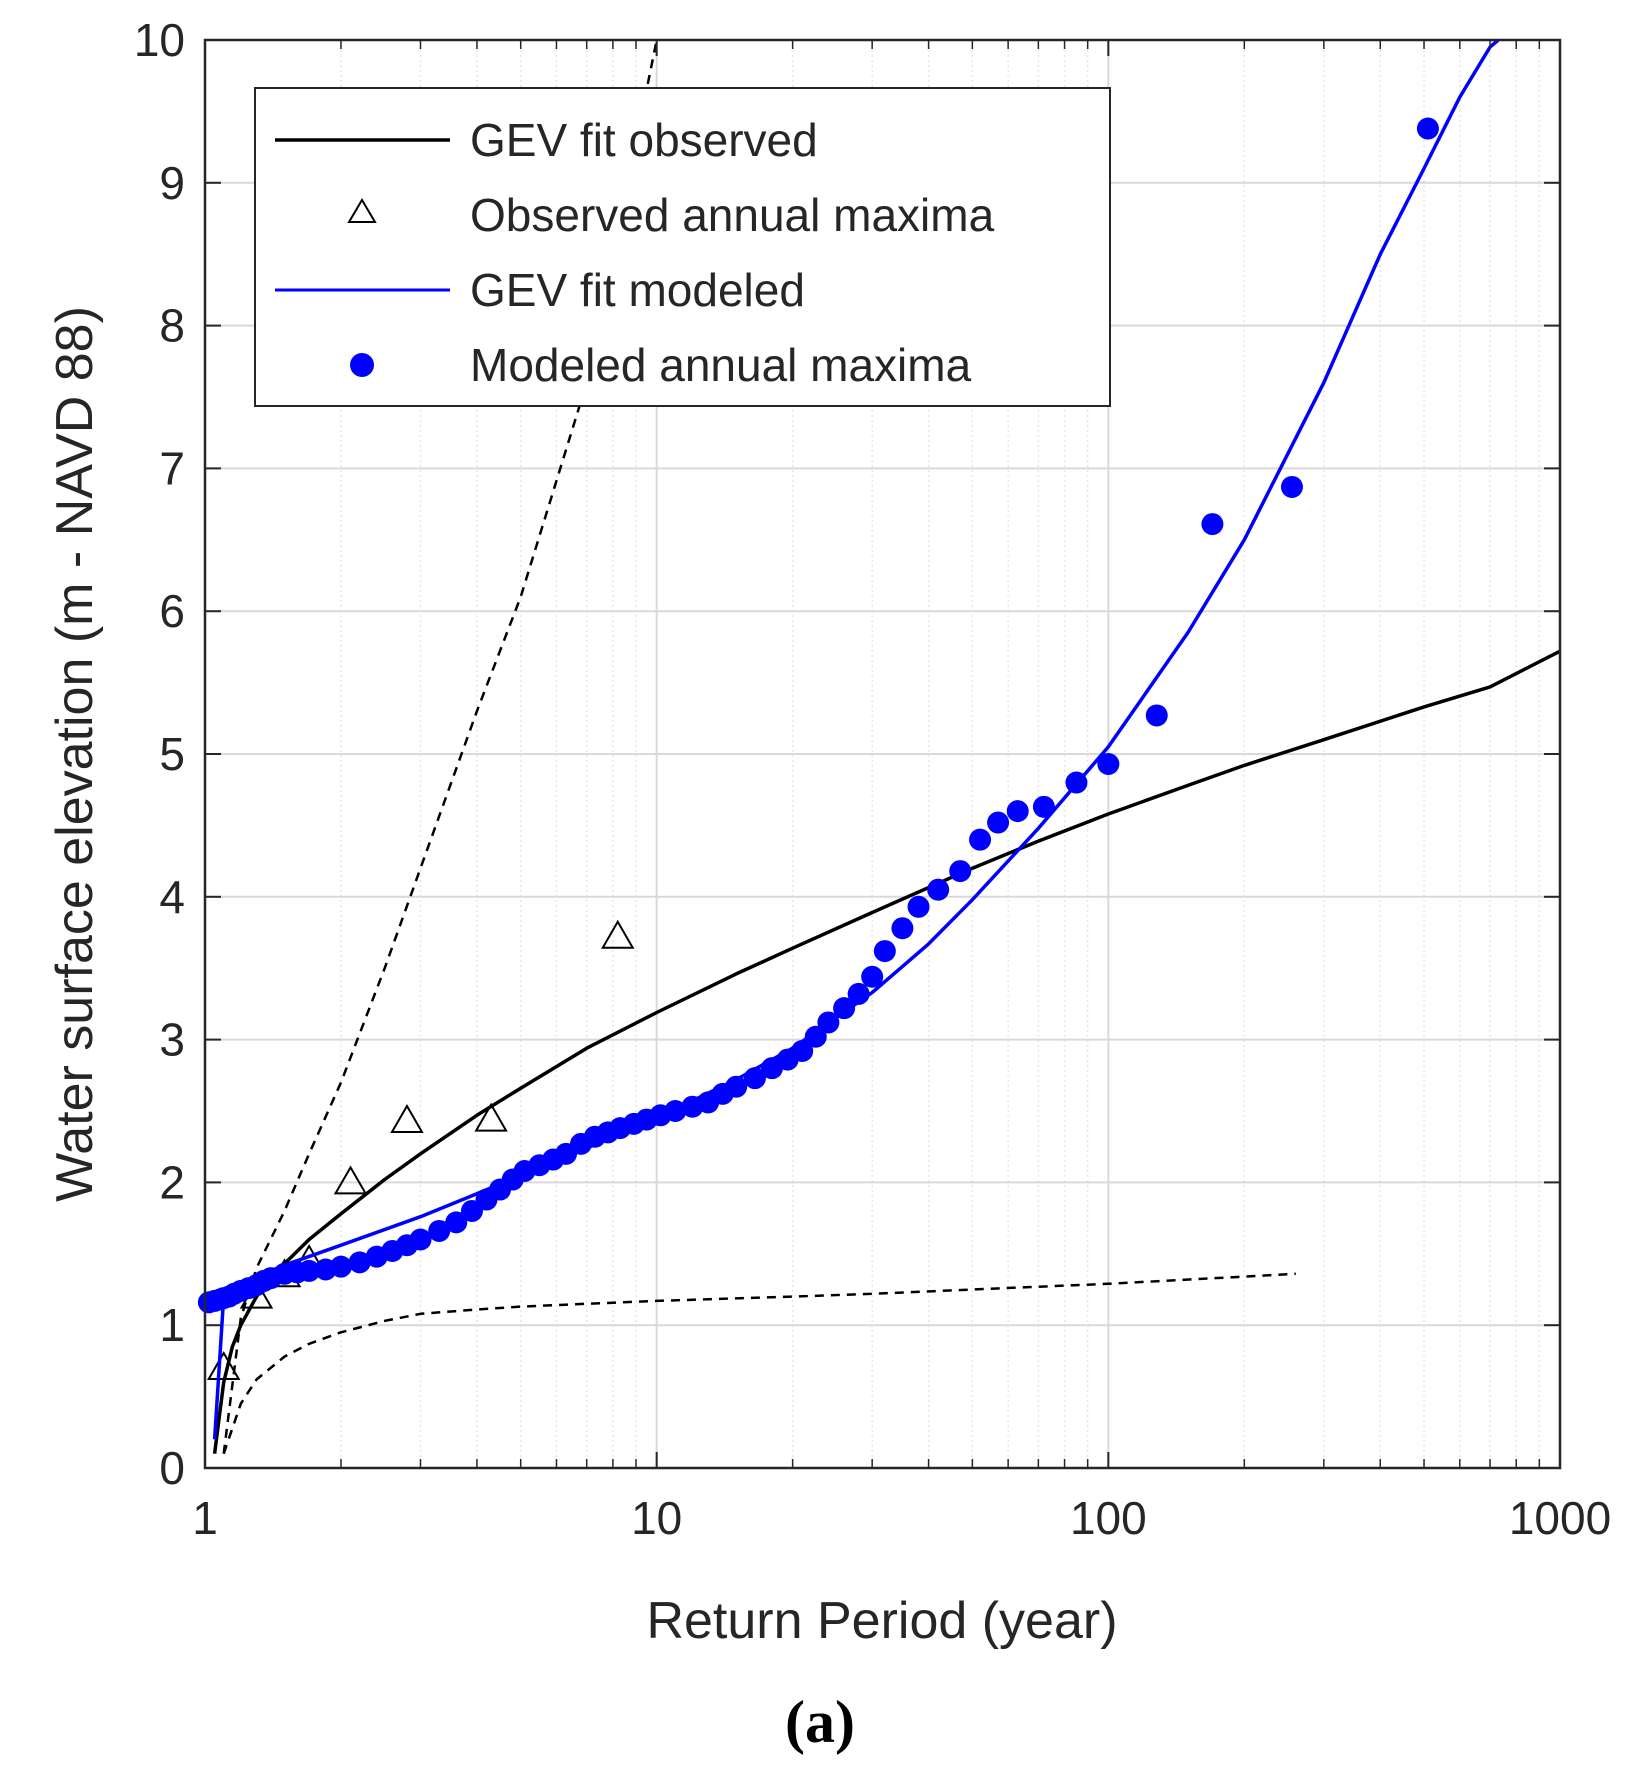  I want to click on legend-label-gev-modeled: GEV fit modeled, so click(637, 290).